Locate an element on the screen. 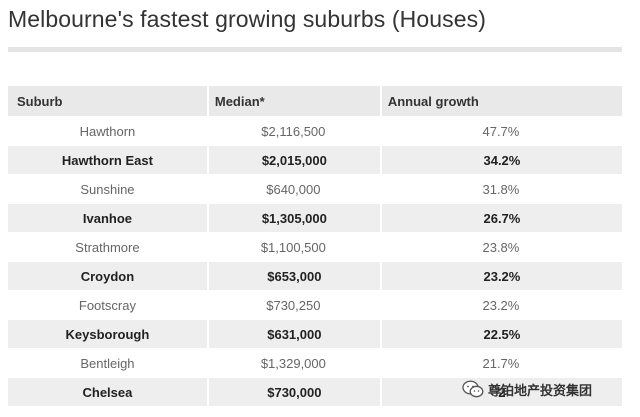  cell-growth: 47.7% is located at coordinates (501, 131).